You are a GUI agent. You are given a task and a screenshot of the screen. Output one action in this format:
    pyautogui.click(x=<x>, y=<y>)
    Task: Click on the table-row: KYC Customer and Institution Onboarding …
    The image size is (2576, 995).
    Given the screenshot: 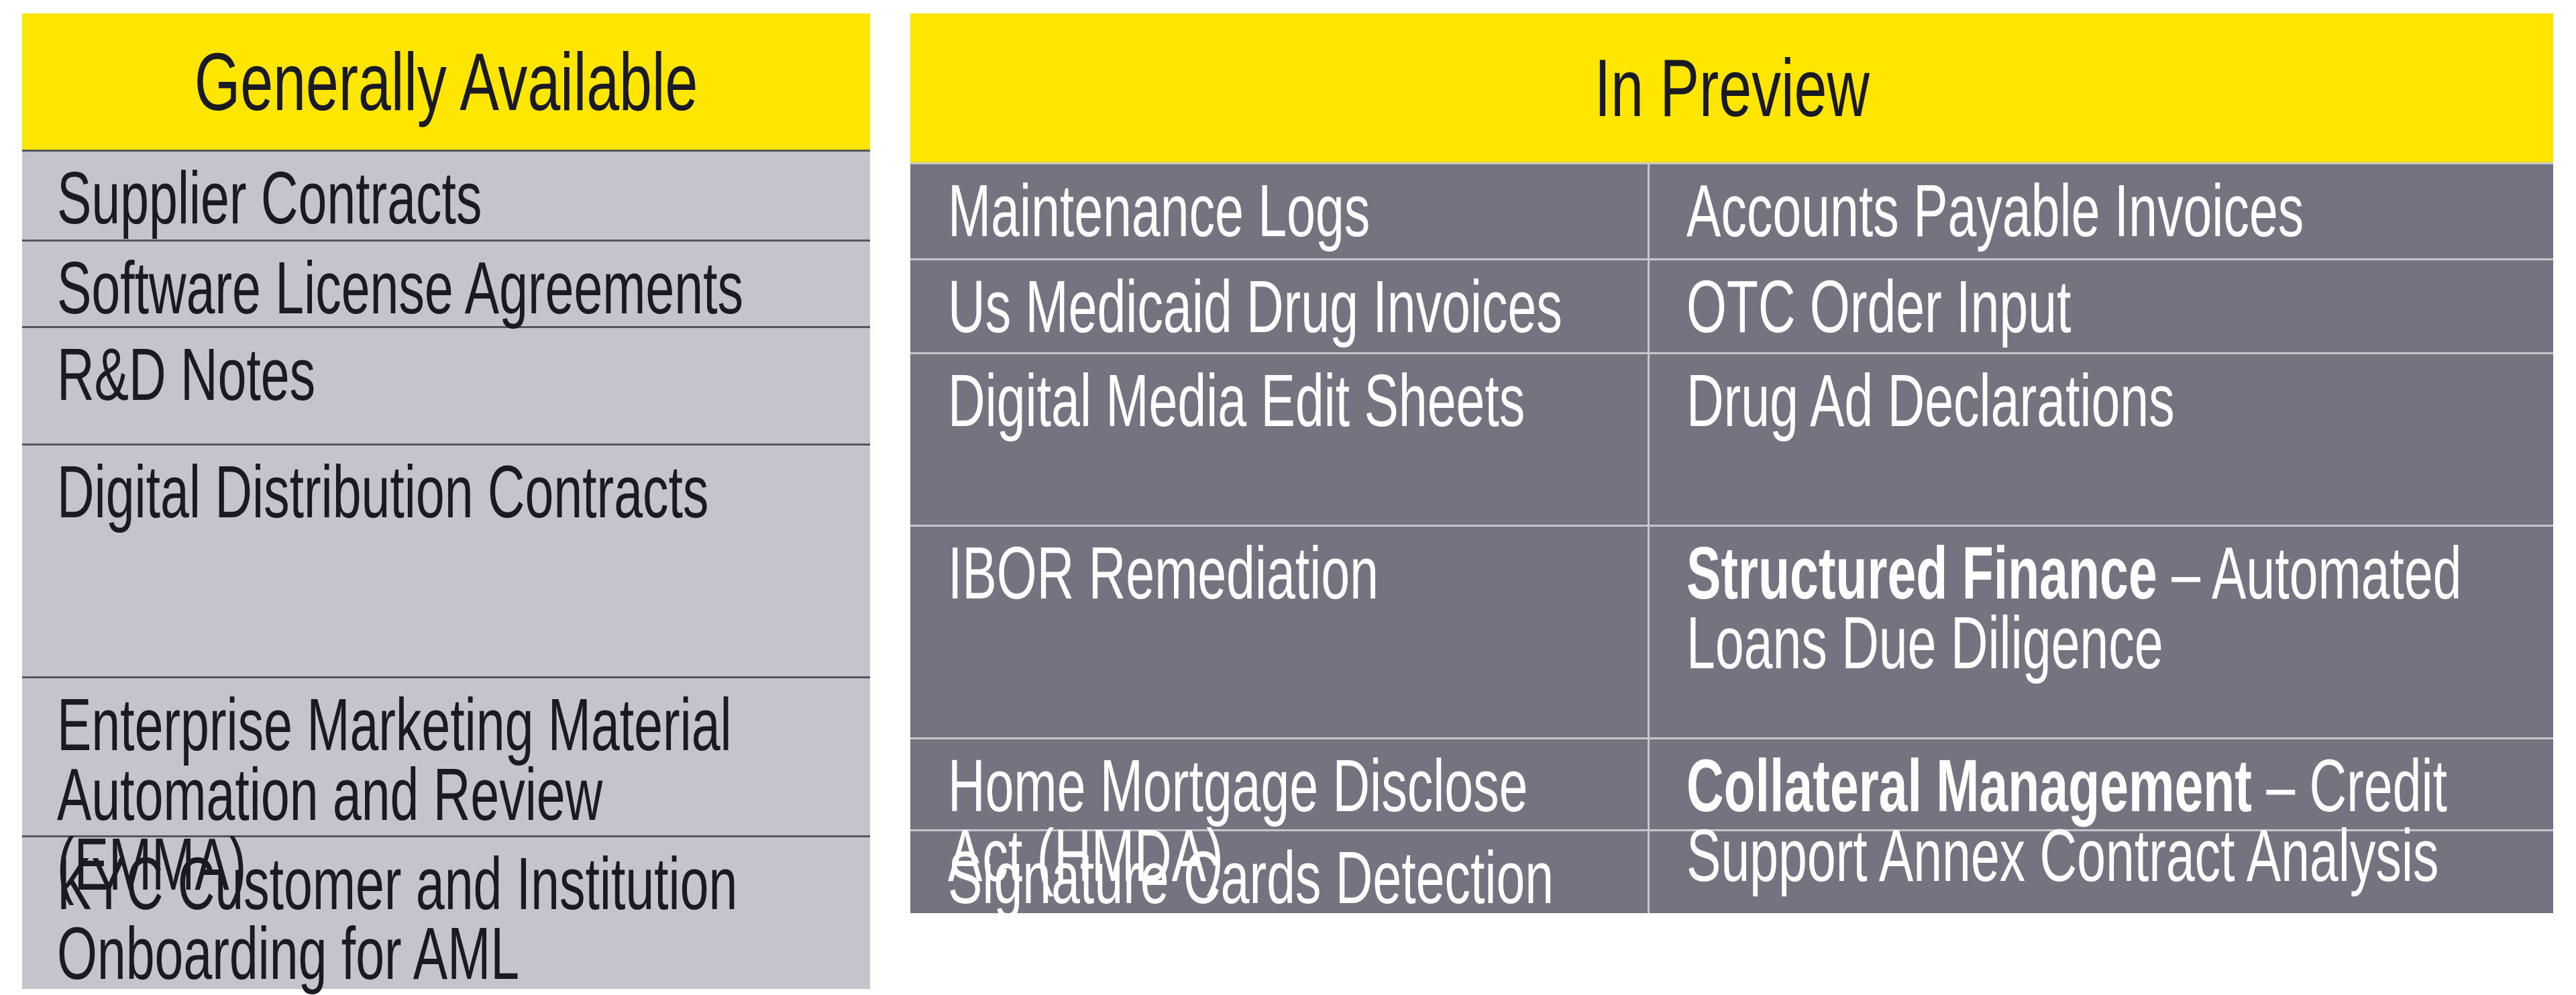 What is the action you would take?
    pyautogui.click(x=446, y=915)
    